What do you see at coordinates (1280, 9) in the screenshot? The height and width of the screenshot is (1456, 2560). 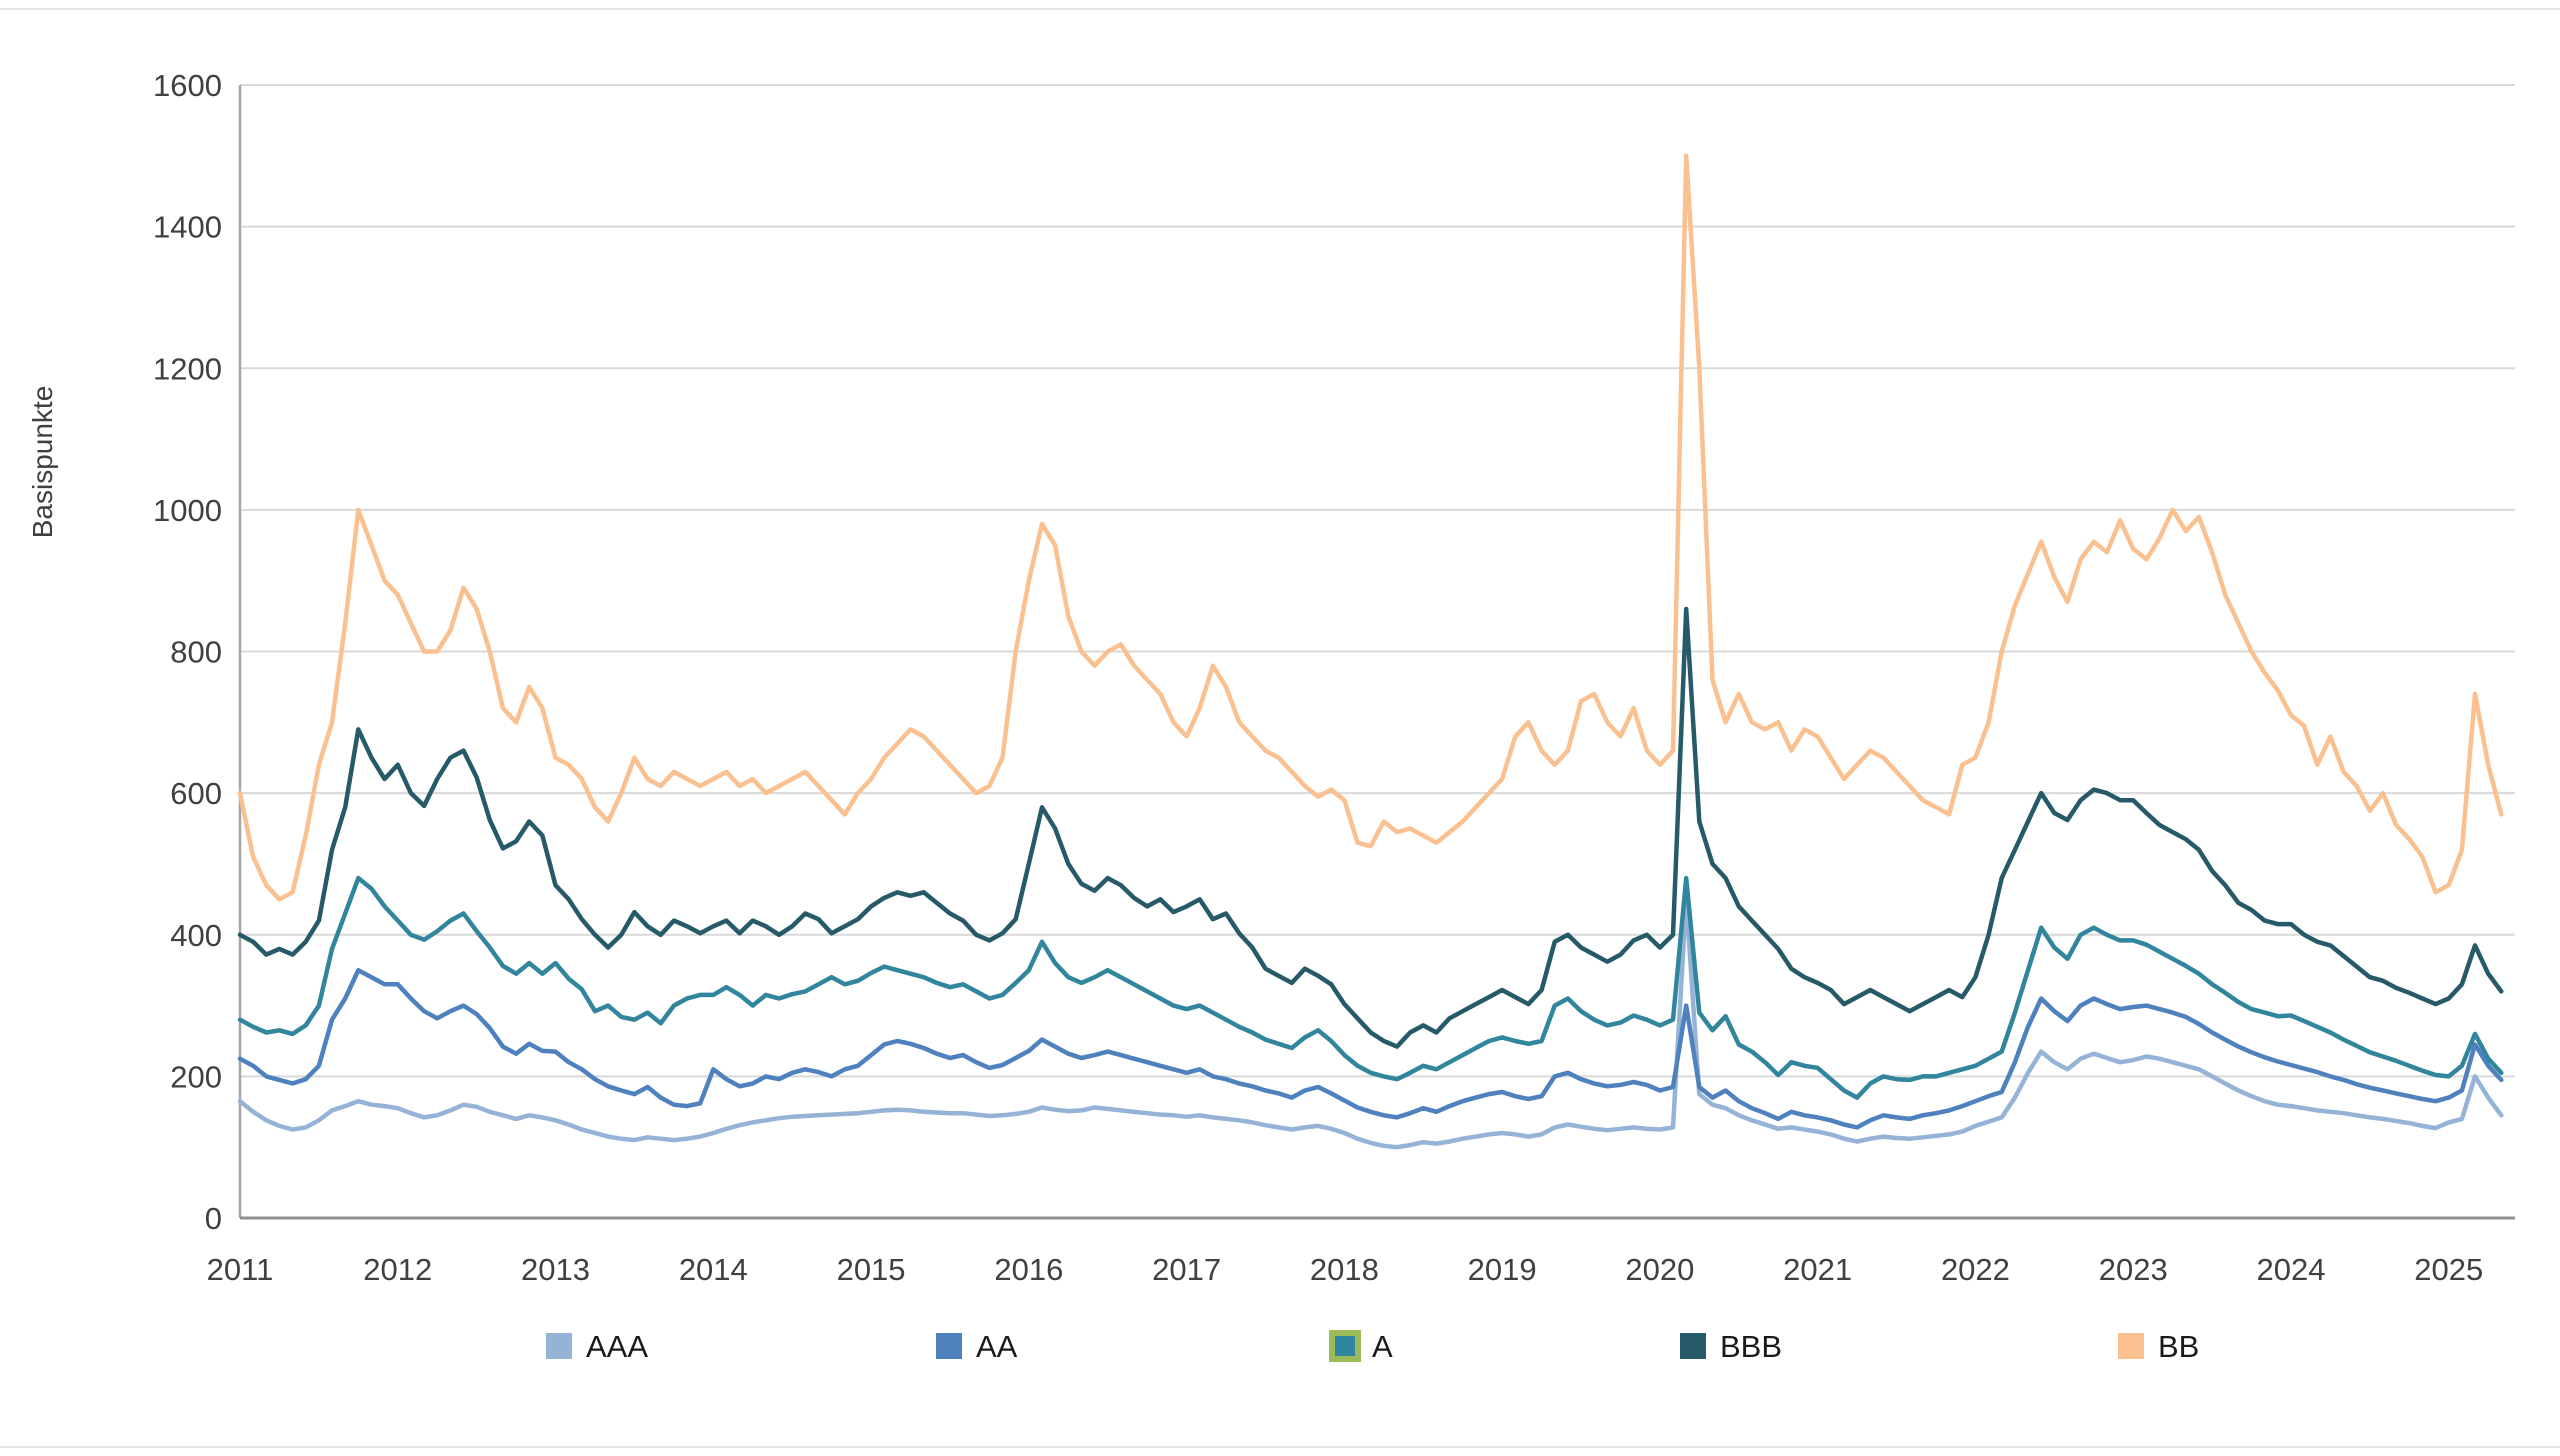 I see `top-frame-line` at bounding box center [1280, 9].